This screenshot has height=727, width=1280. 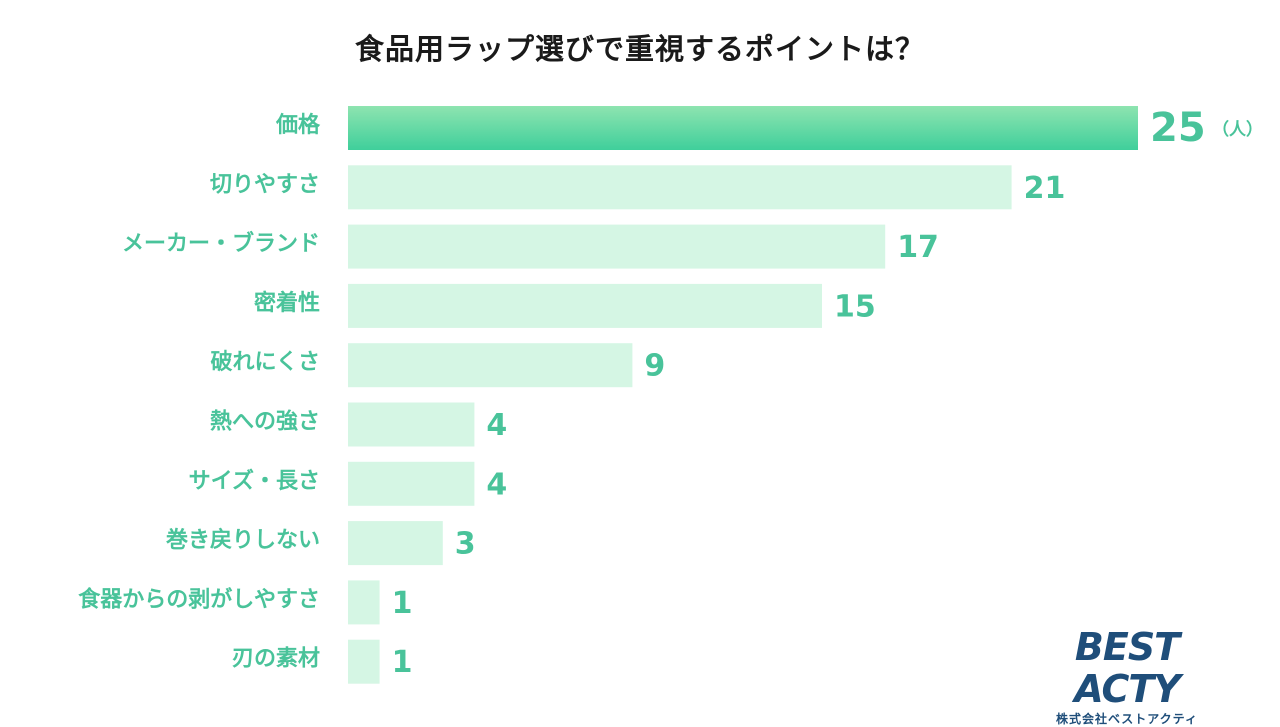 I want to click on category-label: 密着性, so click(x=287, y=303).